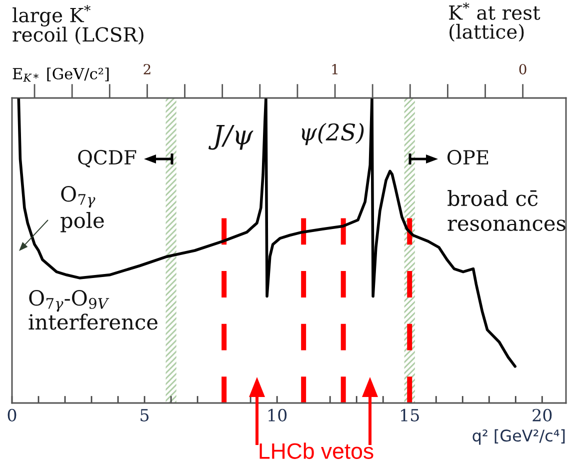  Describe the element at coordinates (12, 415) in the screenshot. I see `x-tick-label: 0` at that location.